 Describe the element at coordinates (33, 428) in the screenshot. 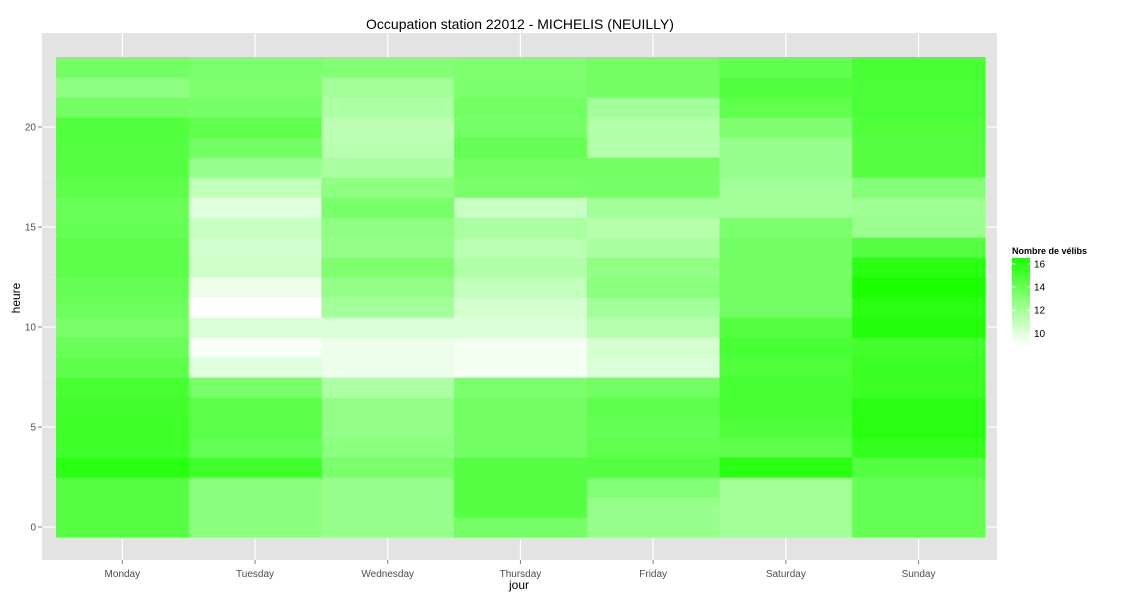

I see `y-tick-label: 5` at that location.